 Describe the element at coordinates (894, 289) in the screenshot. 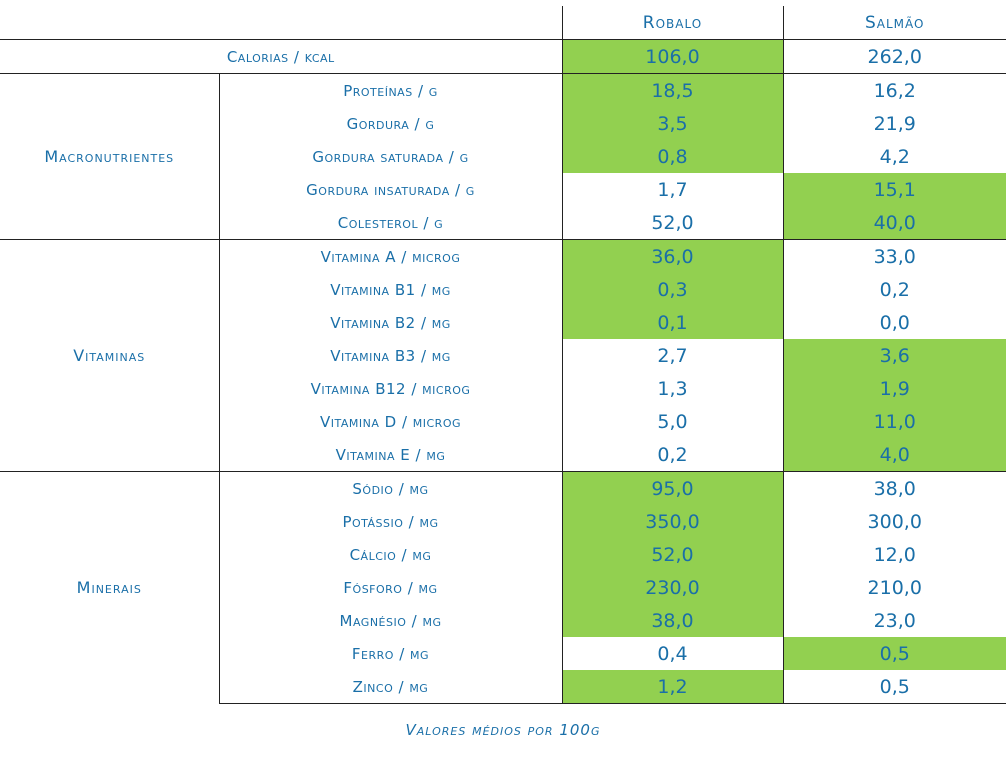

I see `salmao-value: 0,2` at that location.